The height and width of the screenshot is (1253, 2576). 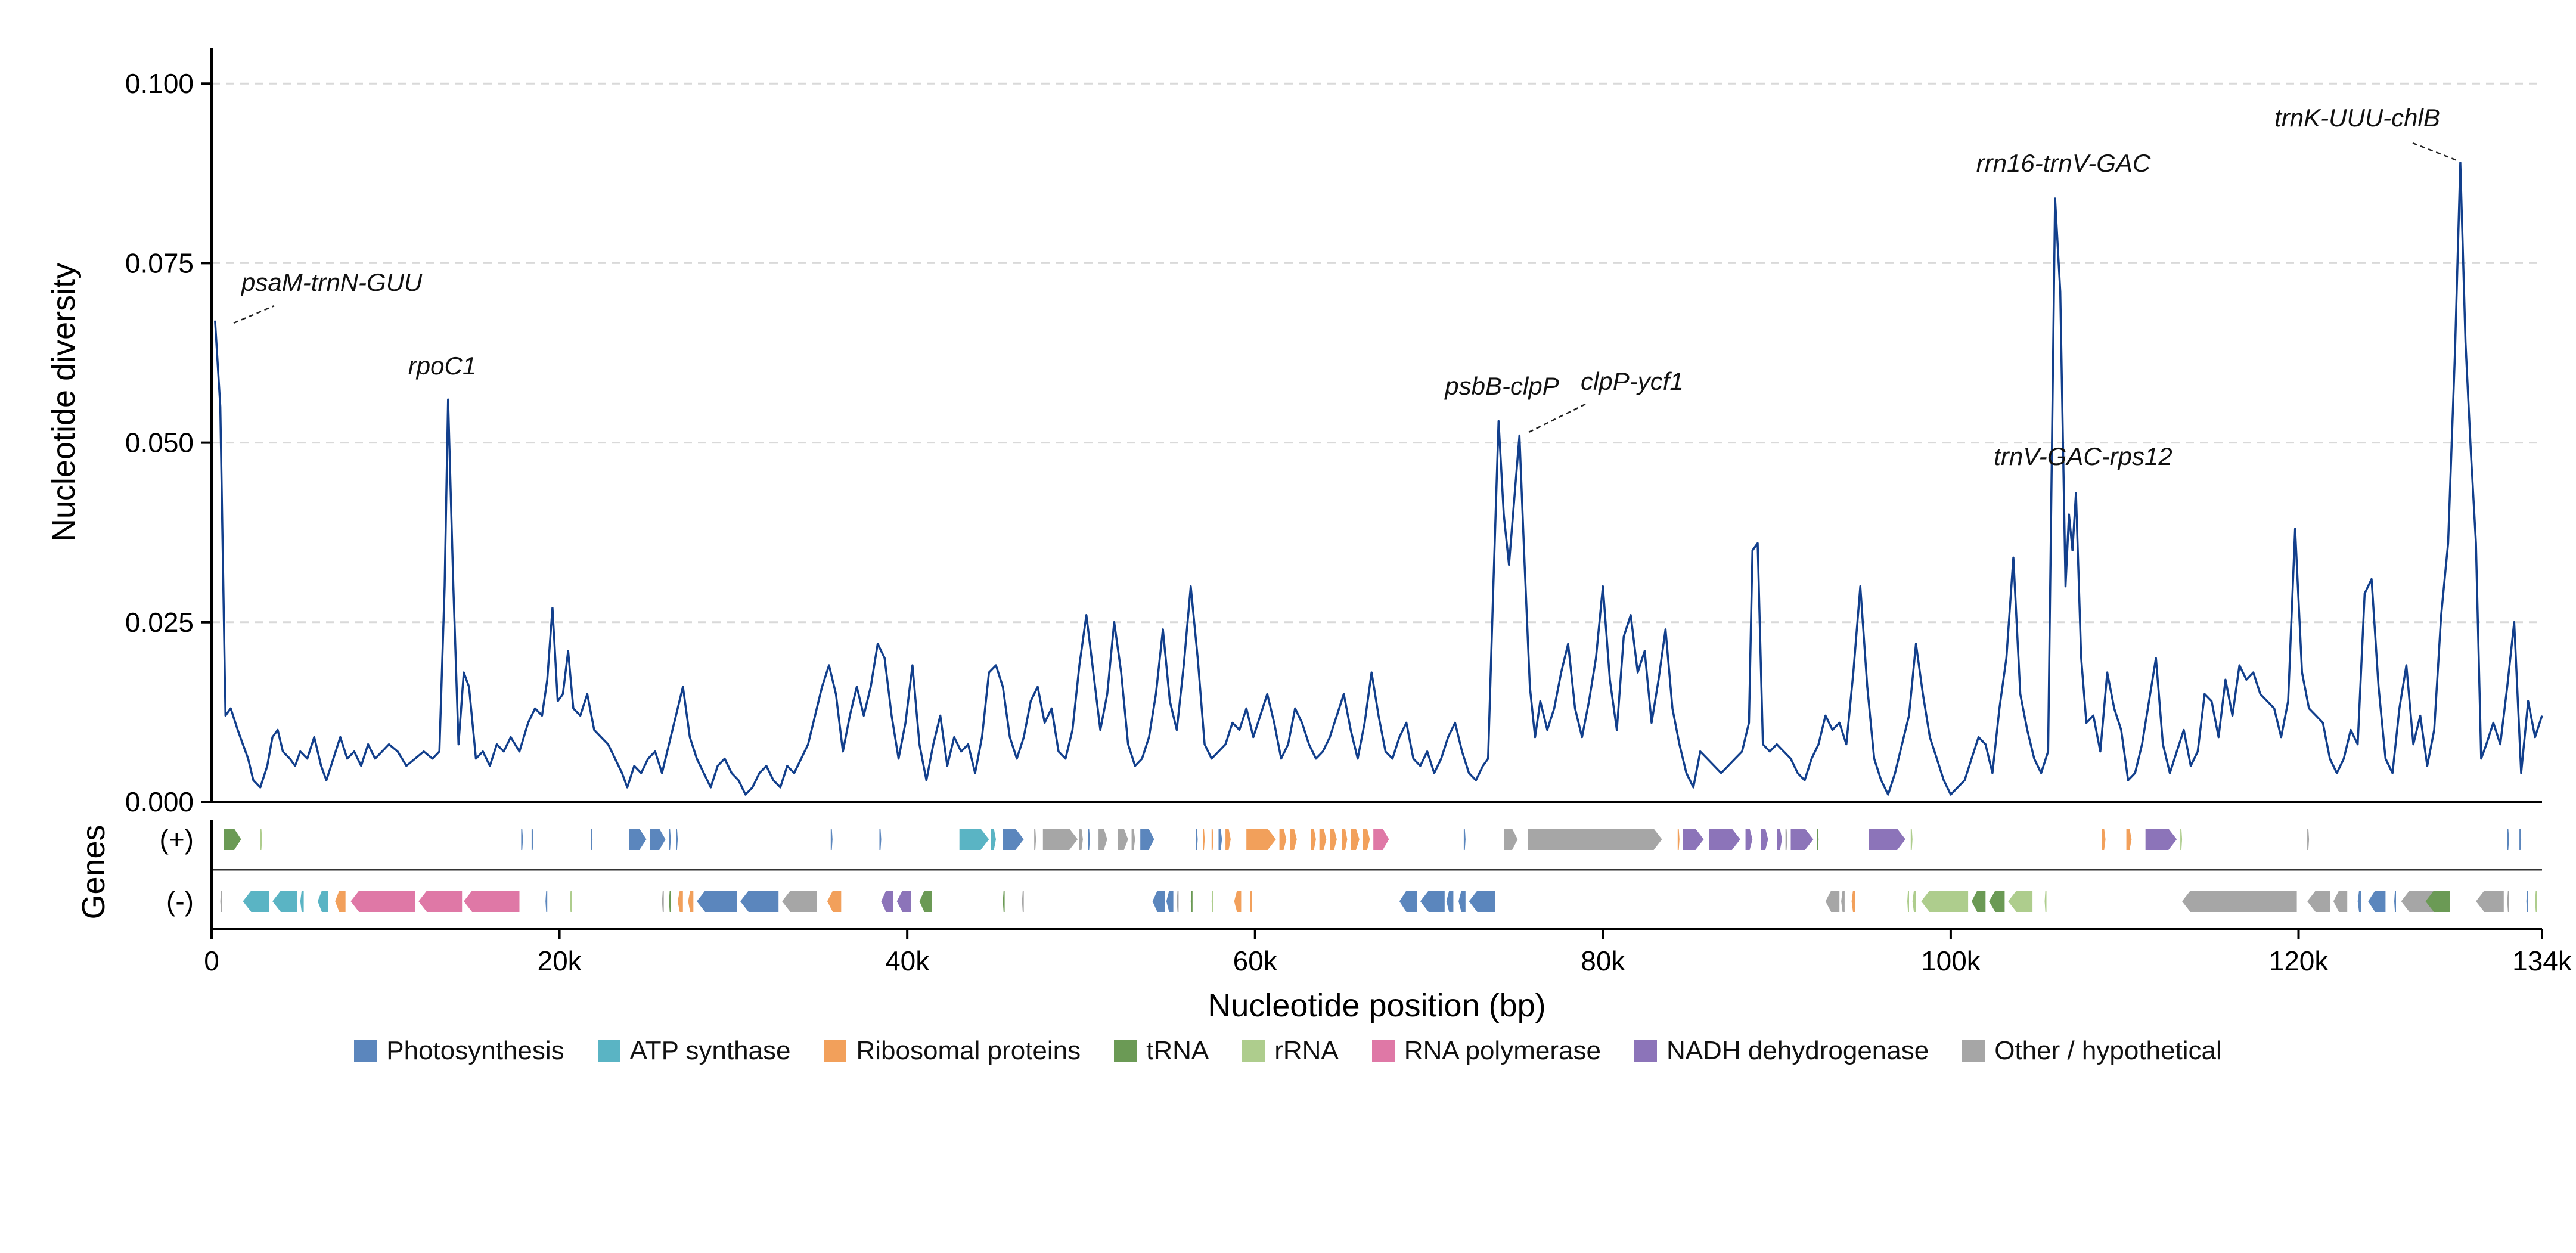 I want to click on x-tick-label: 80k, so click(x=1603, y=960).